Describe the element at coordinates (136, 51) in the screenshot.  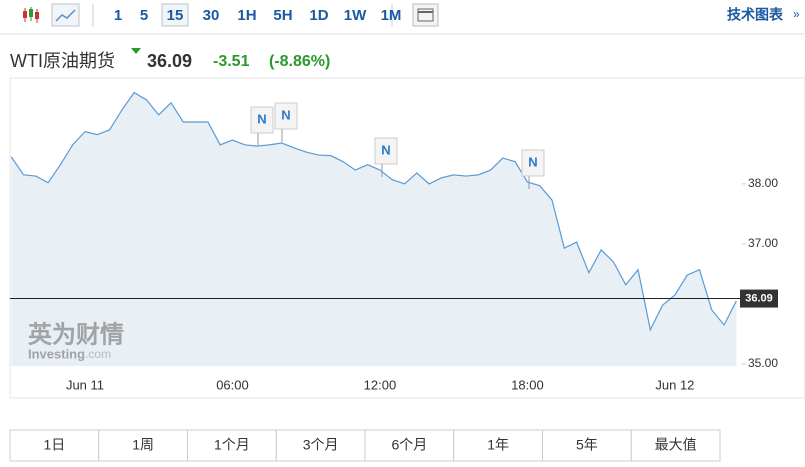
I see `tick-icon` at that location.